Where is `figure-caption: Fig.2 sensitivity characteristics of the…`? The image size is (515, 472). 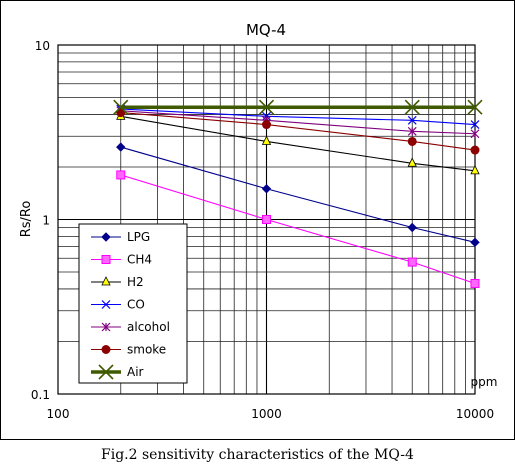
figure-caption: Fig.2 sensitivity characteristics of the… is located at coordinates (257, 455).